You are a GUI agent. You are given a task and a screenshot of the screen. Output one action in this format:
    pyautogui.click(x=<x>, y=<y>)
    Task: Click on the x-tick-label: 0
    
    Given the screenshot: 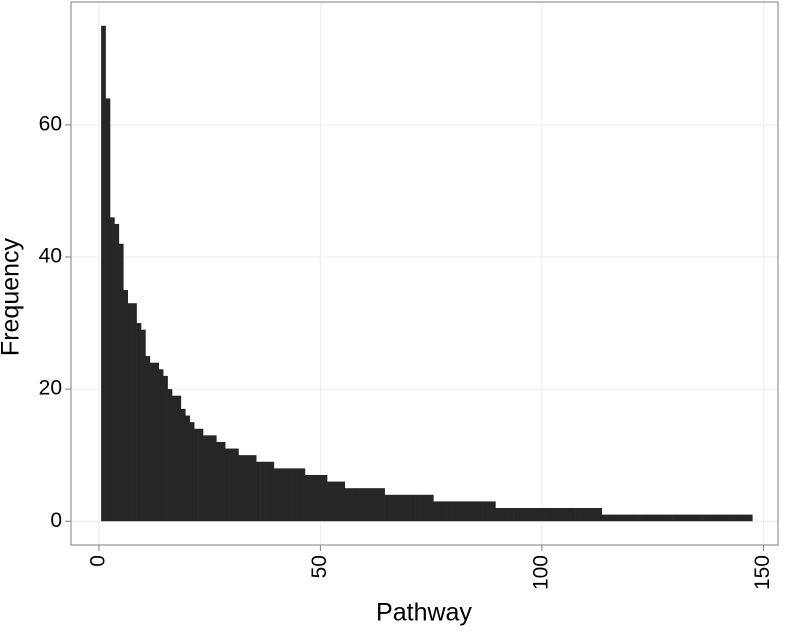 What is the action you would take?
    pyautogui.click(x=97, y=561)
    